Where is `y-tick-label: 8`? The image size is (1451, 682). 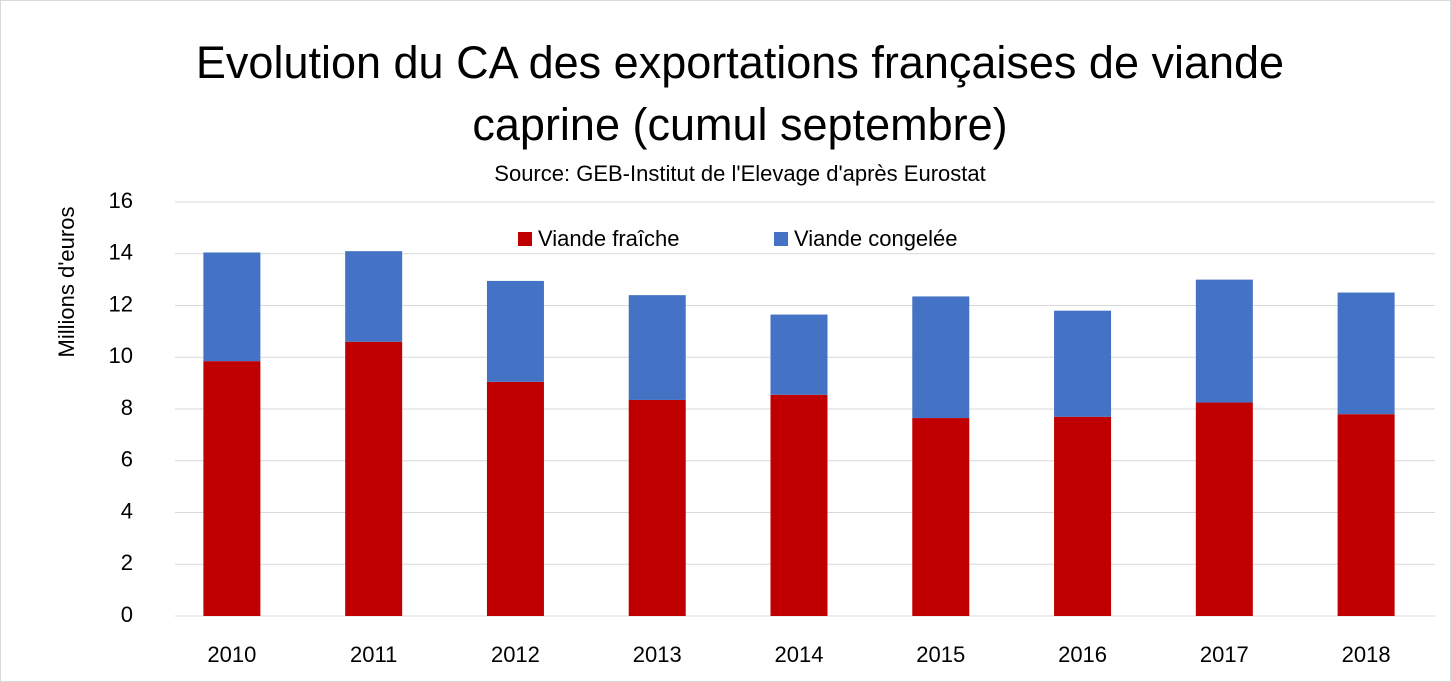 y-tick-label: 8 is located at coordinates (127, 407).